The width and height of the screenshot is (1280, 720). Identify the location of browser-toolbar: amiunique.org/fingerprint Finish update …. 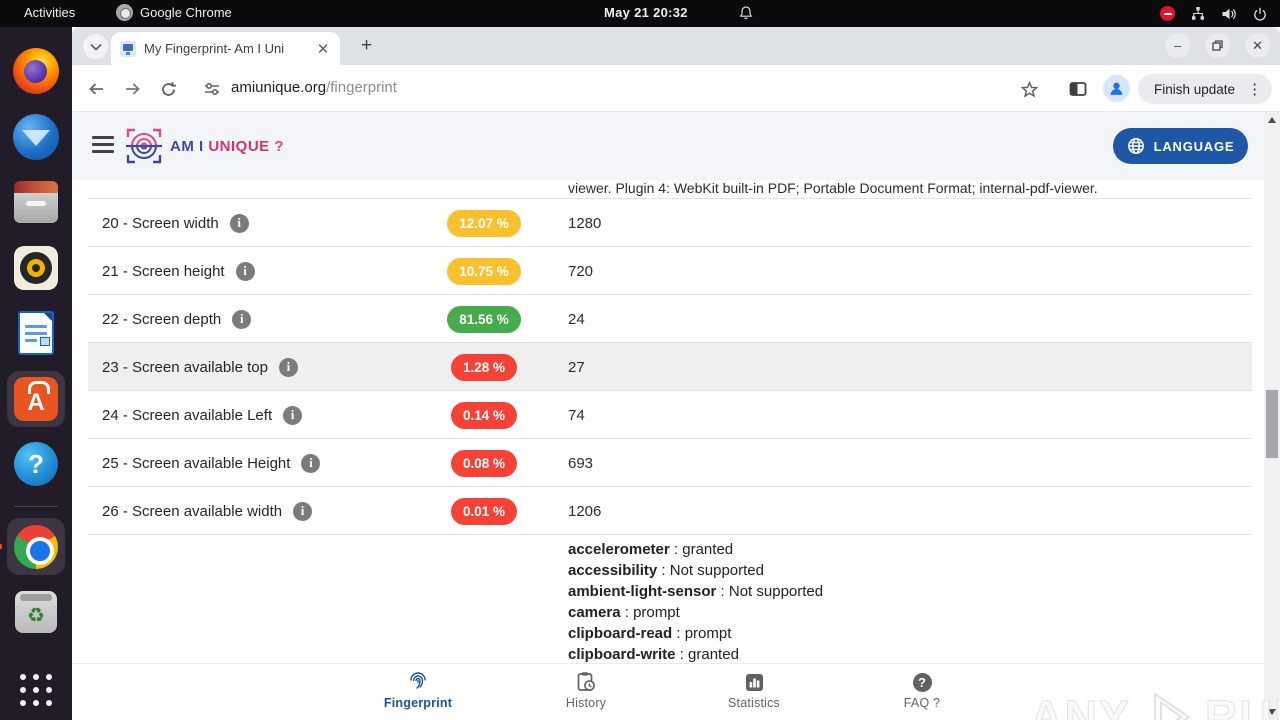
(676, 88).